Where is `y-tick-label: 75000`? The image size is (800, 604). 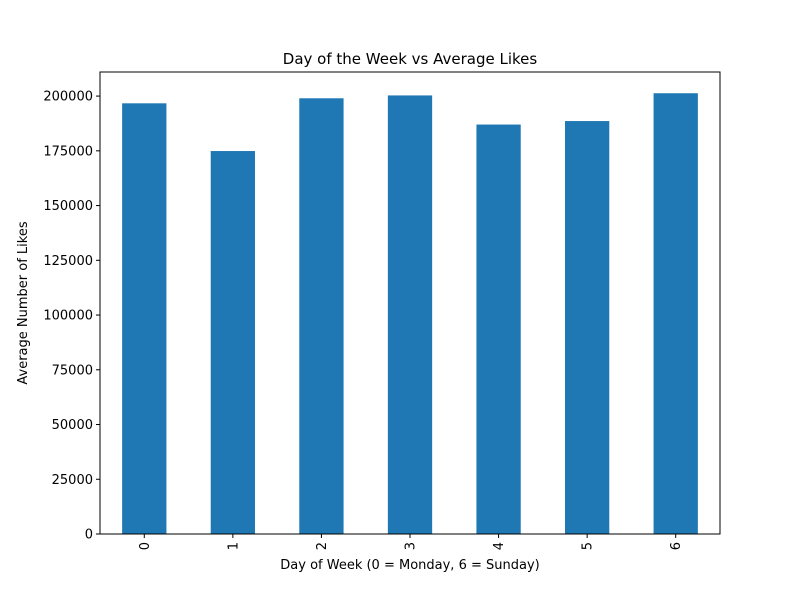
y-tick-label: 75000 is located at coordinates (72, 370).